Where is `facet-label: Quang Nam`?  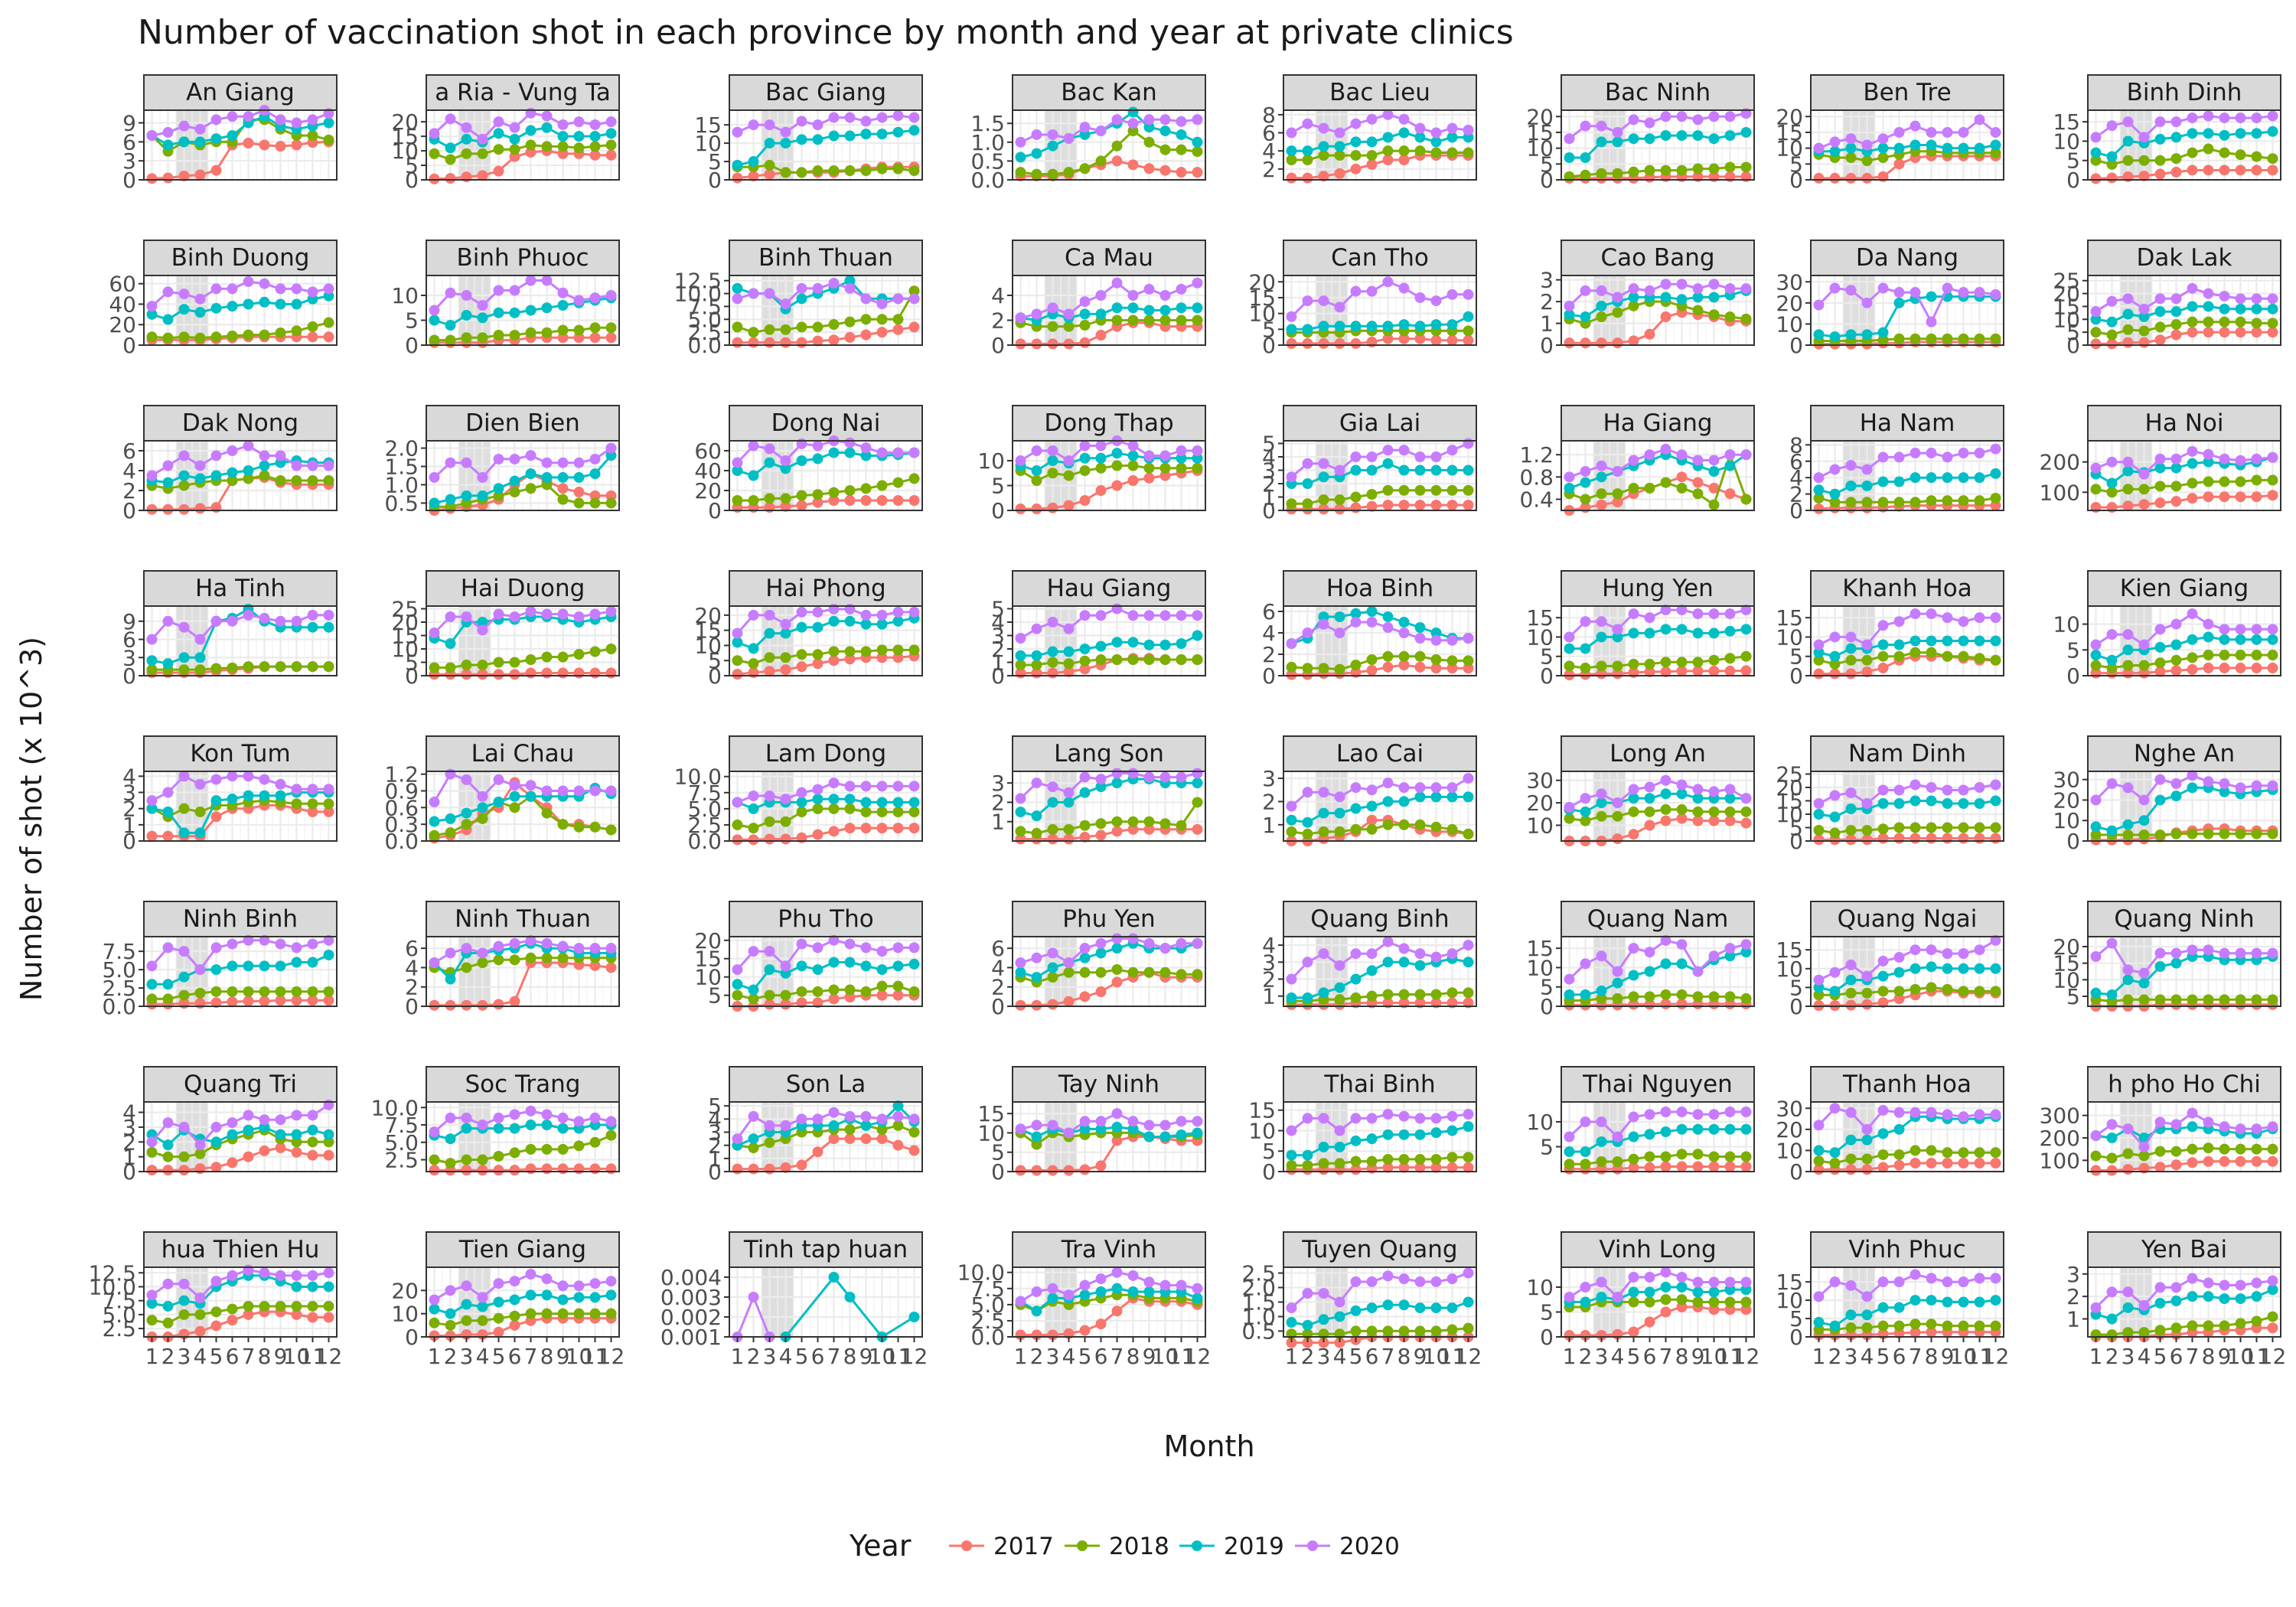 facet-label: Quang Nam is located at coordinates (1658, 919).